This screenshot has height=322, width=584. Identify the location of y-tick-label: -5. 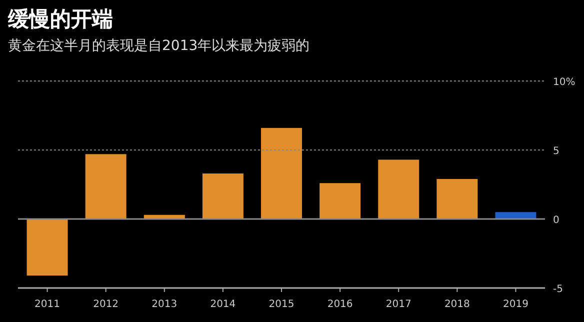
(558, 289).